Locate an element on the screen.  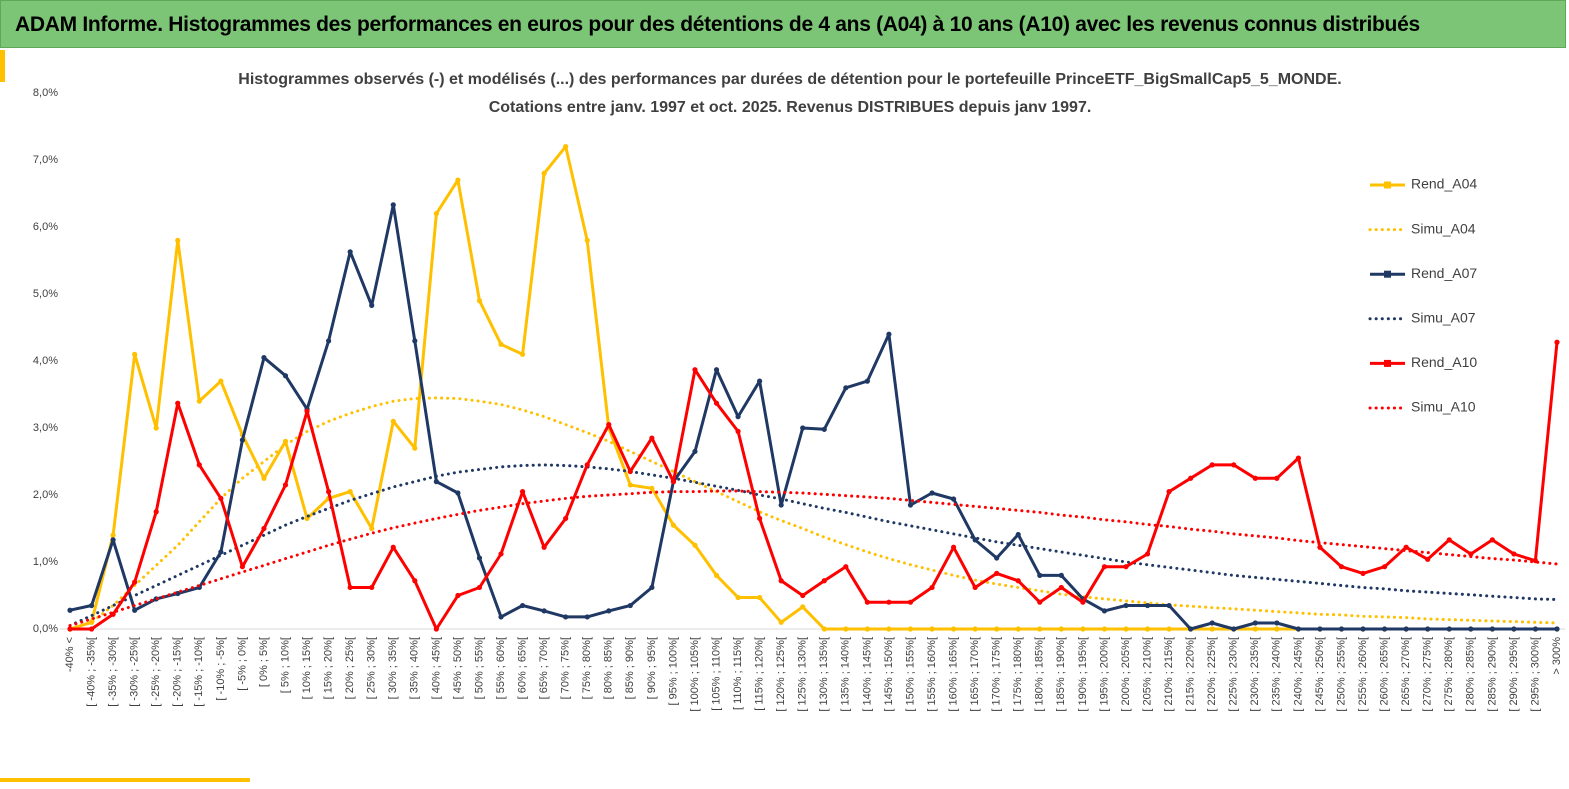
x-tick-label: [ 175% ; 180%[ is located at coordinates (1018, 674).